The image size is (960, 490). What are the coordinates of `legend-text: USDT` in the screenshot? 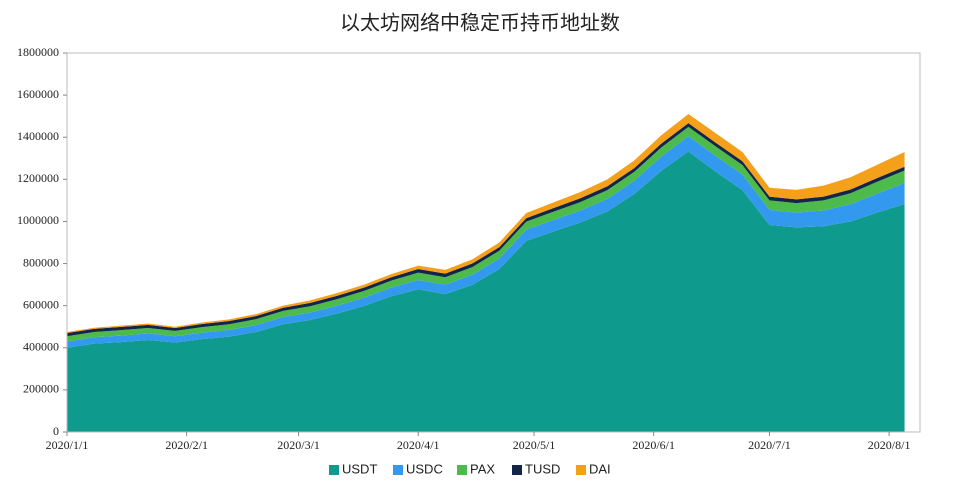 It's located at (359, 468).